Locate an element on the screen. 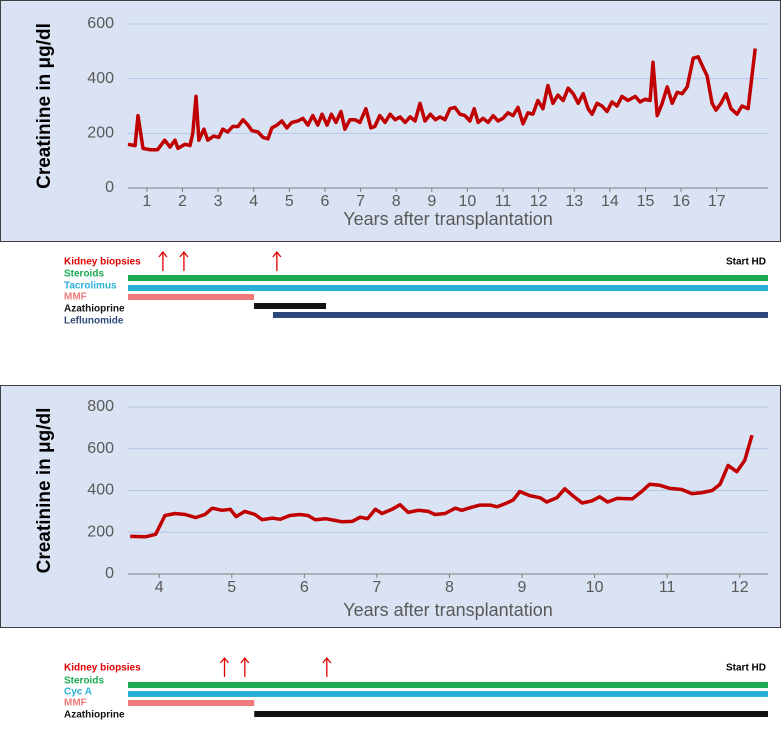 Image resolution: width=781 pixels, height=754 pixels. x-tick-label: 13 is located at coordinates (574, 201).